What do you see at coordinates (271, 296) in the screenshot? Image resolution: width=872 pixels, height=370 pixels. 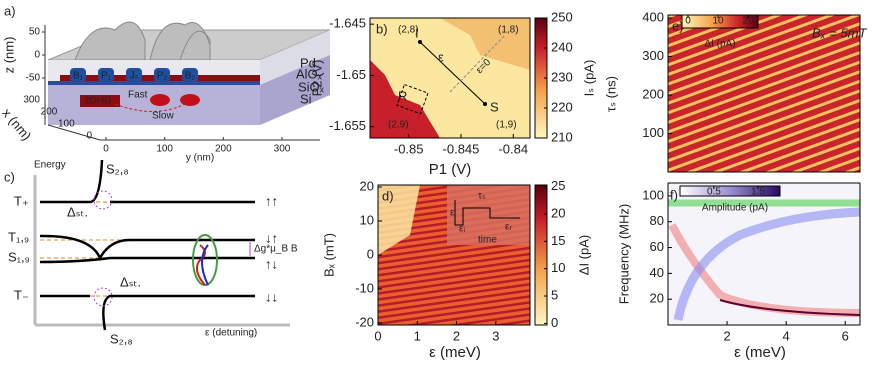 I see `spin-label: ↓↓` at bounding box center [271, 296].